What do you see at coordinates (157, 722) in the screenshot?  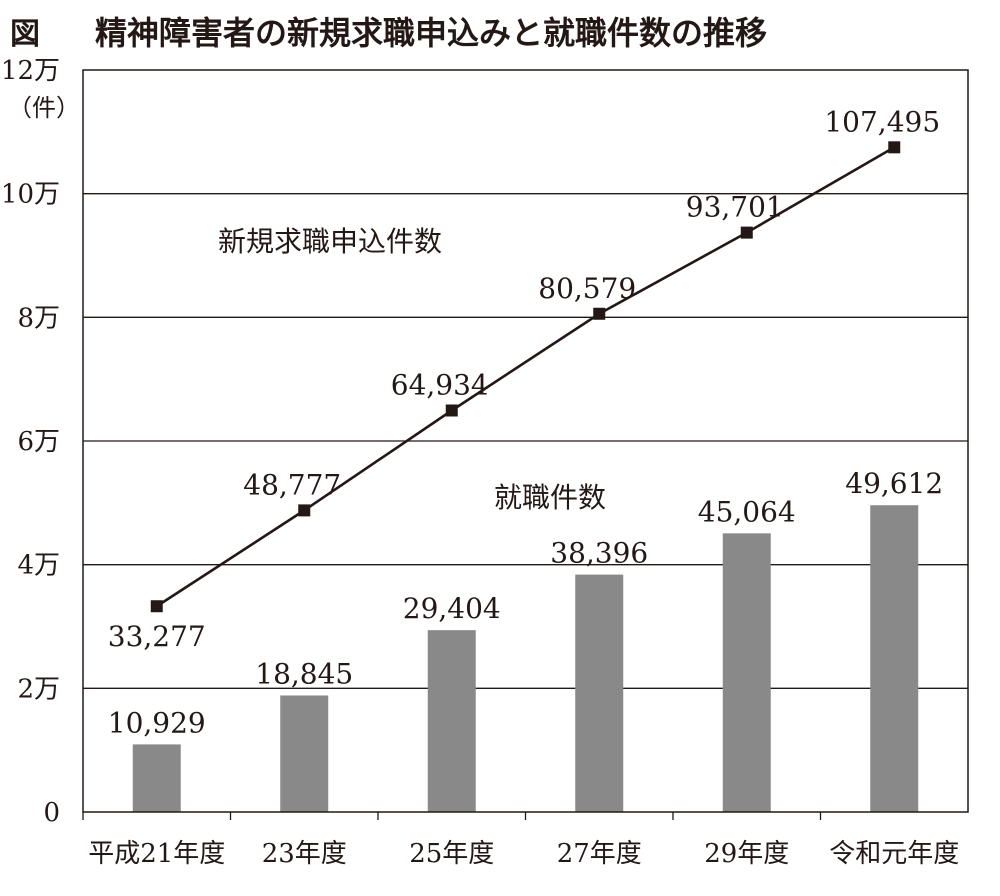 I see `bar-data-label: 10,929` at bounding box center [157, 722].